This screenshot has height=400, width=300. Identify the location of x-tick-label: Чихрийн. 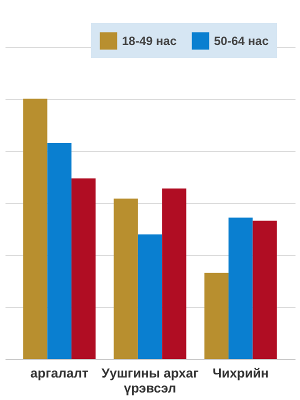
(240, 373).